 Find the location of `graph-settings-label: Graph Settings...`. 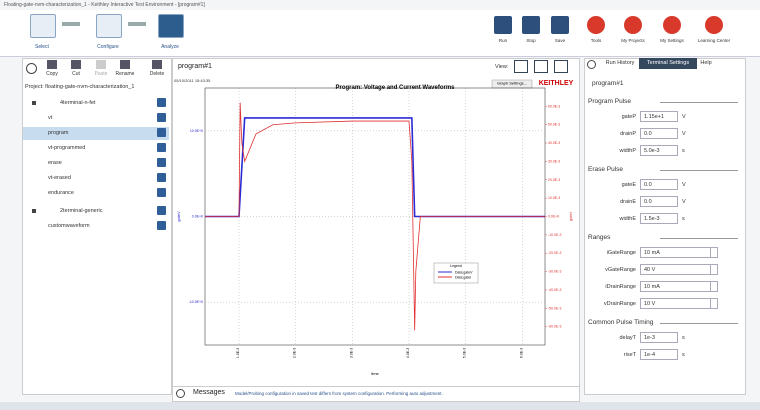

graph-settings-label: Graph Settings... is located at coordinates (512, 83).